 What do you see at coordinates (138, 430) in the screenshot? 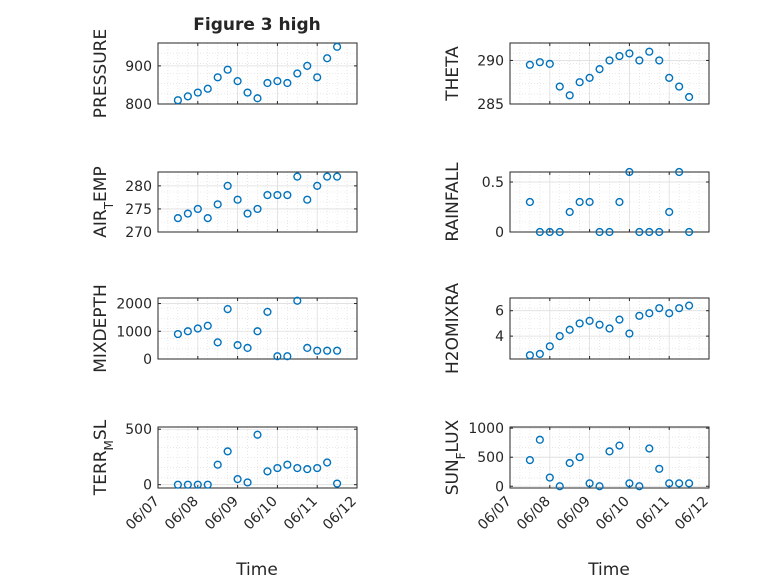
I see `y-tick-label: 500` at bounding box center [138, 430].